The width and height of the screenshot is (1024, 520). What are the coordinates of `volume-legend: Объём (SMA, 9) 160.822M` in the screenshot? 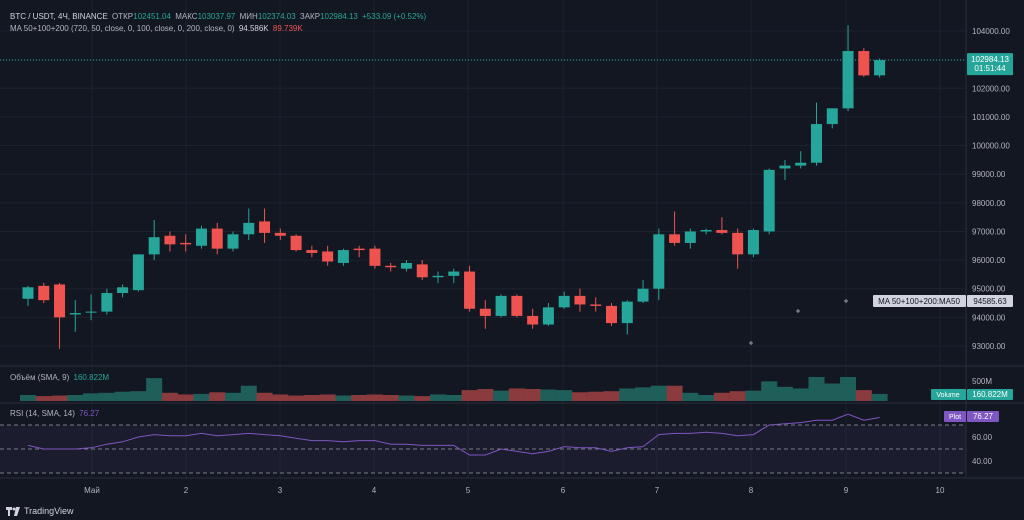 It's located at (60, 378).